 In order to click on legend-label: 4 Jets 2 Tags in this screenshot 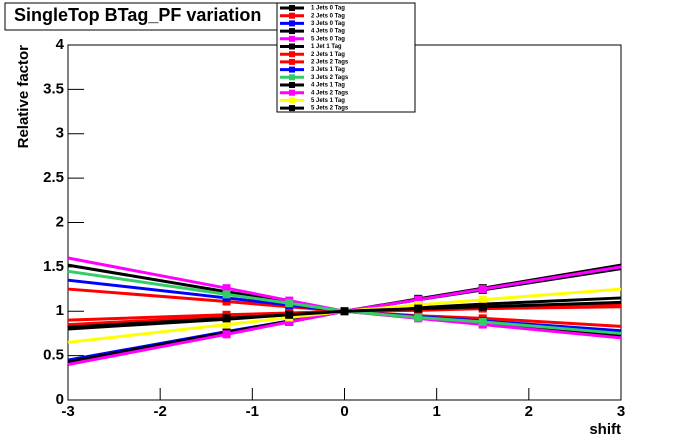, I will do `click(330, 93)`.